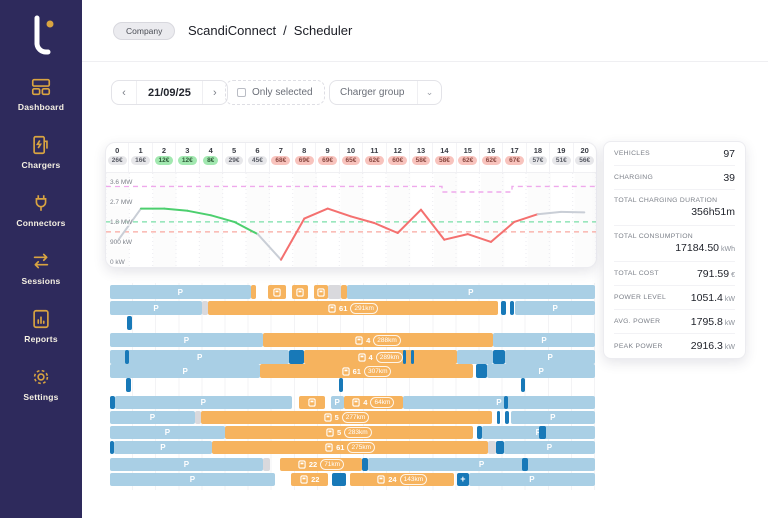  Describe the element at coordinates (141, 157) in the screenshot. I see `hour-column-1: 1 16€` at that location.